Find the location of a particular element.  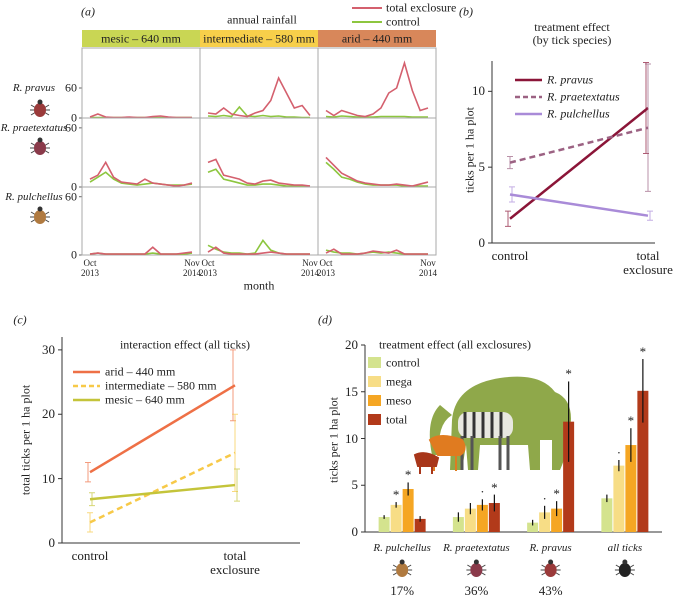

panel-title: treatment effect (all exclosures) is located at coordinates (455, 344).